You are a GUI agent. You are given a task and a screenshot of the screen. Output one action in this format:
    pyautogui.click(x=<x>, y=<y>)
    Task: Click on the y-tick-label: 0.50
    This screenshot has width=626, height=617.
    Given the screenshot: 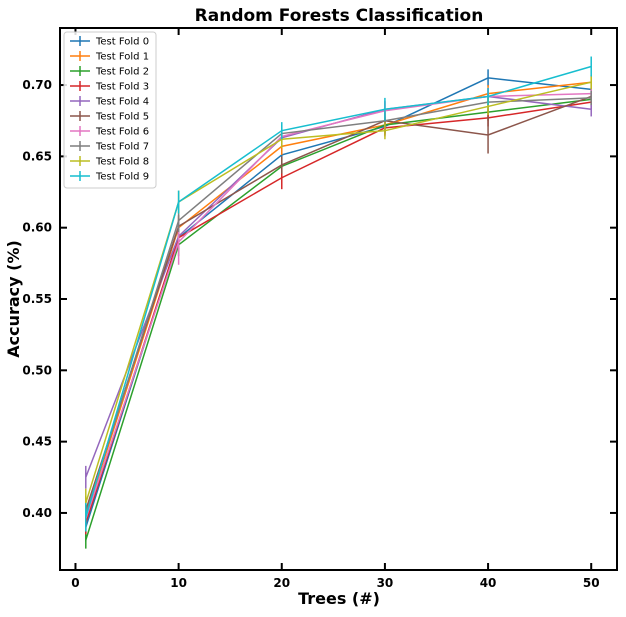 What is the action you would take?
    pyautogui.click(x=37, y=370)
    